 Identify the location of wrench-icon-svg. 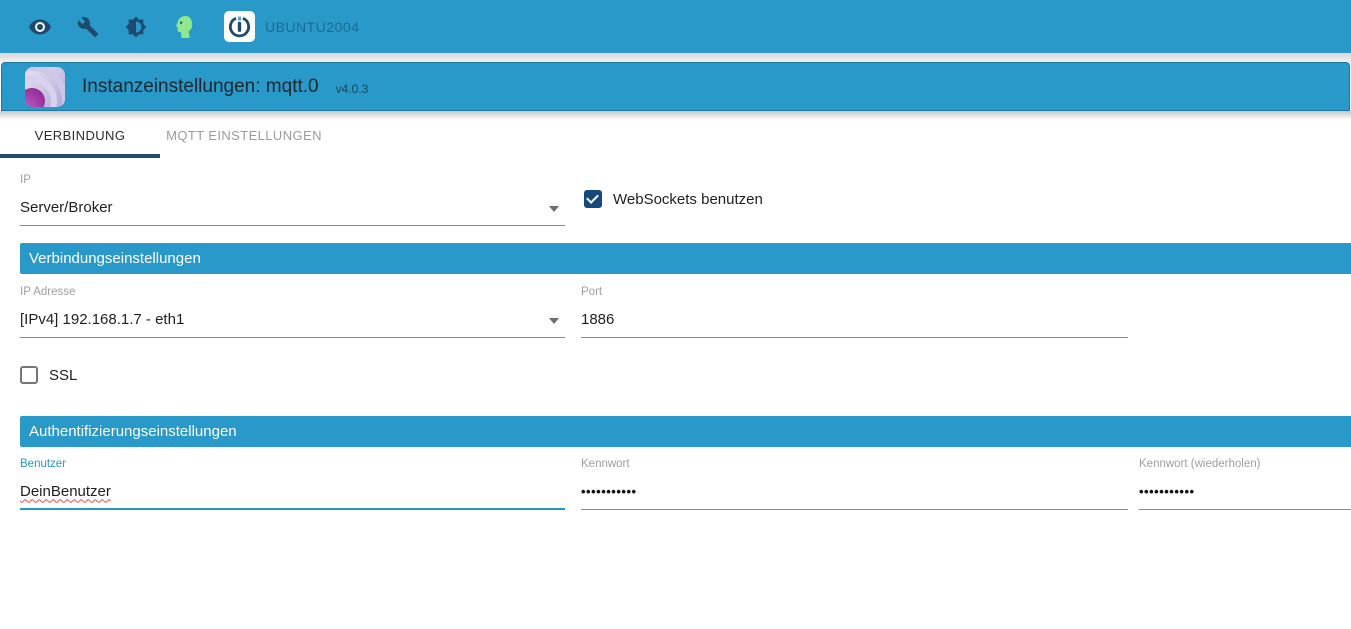
(88, 26).